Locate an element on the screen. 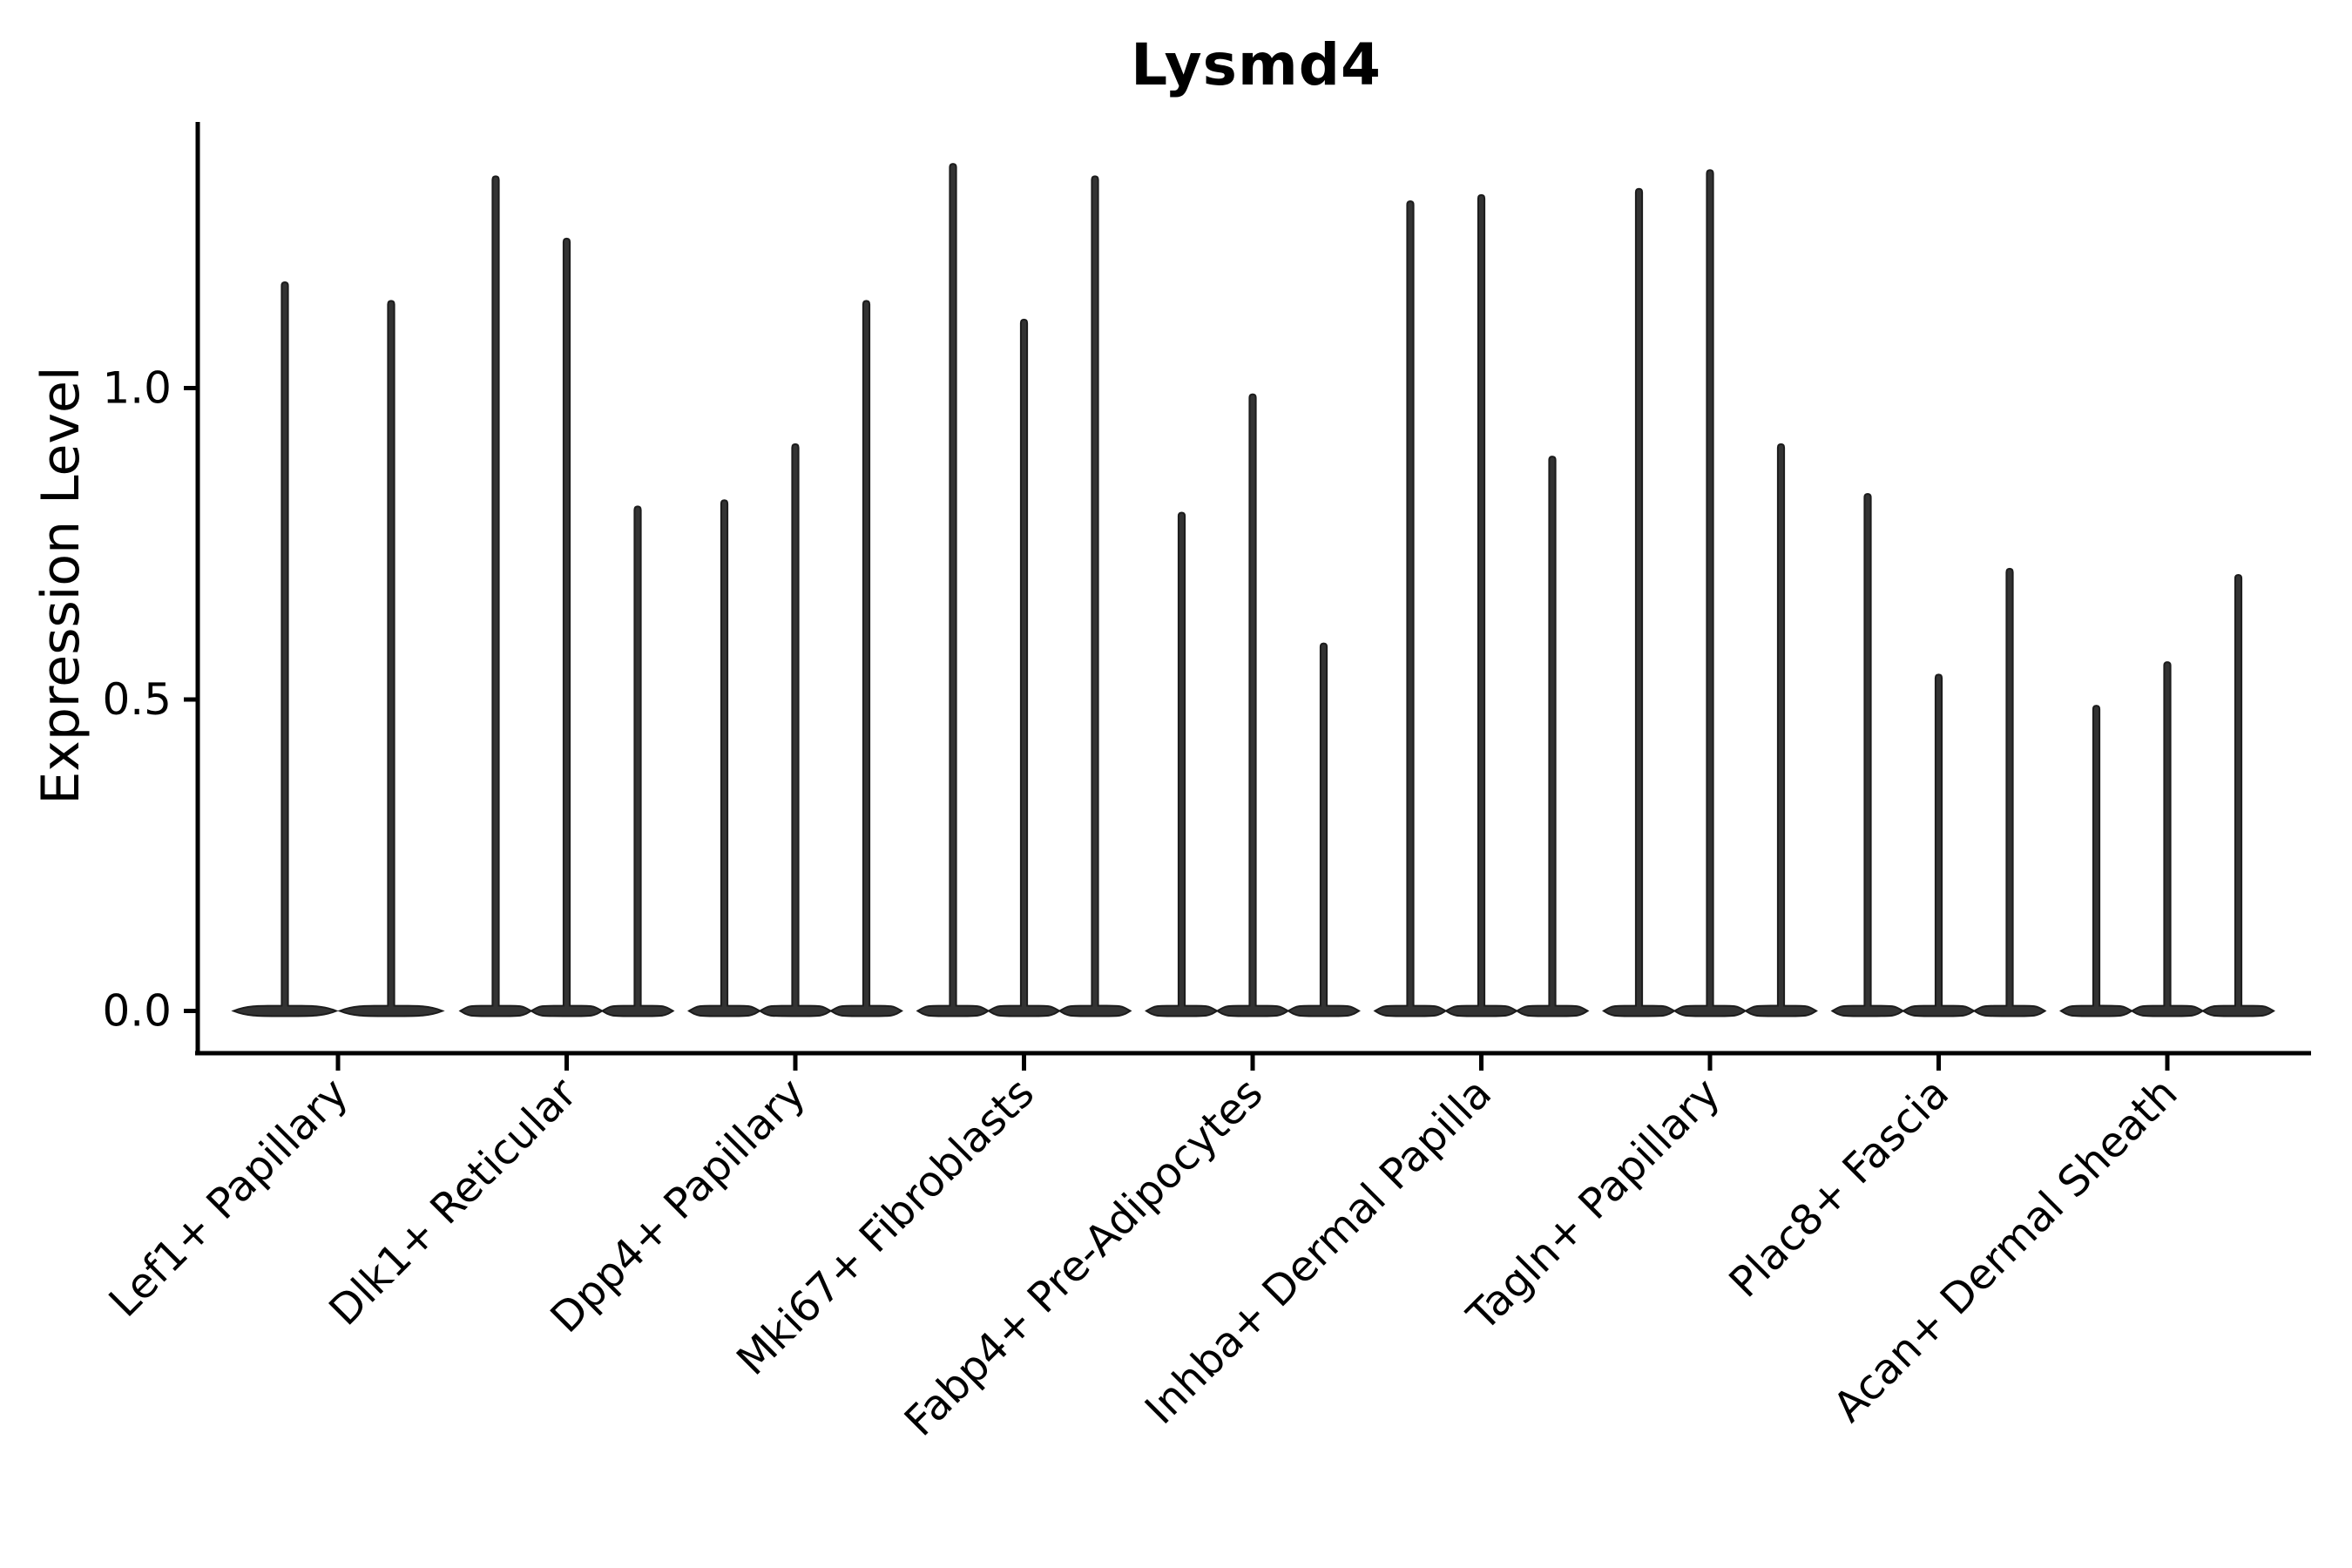 The height and width of the screenshot is (1568, 2352). y-tick-label: 0.5 is located at coordinates (137, 699).